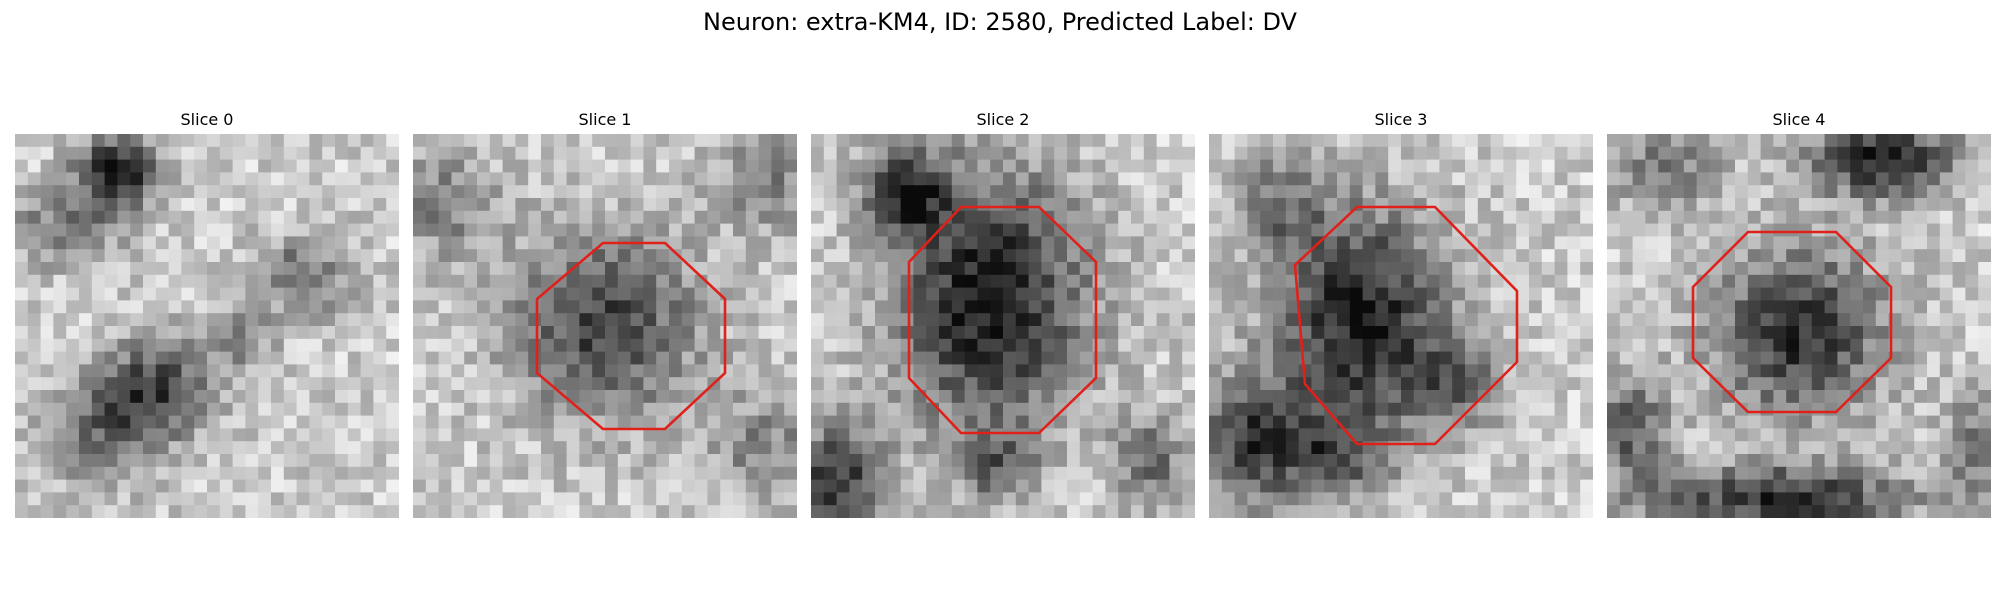 Image resolution: width=2000 pixels, height=600 pixels. Describe the element at coordinates (1799, 119) in the screenshot. I see `slice-title: Slice 4` at that location.